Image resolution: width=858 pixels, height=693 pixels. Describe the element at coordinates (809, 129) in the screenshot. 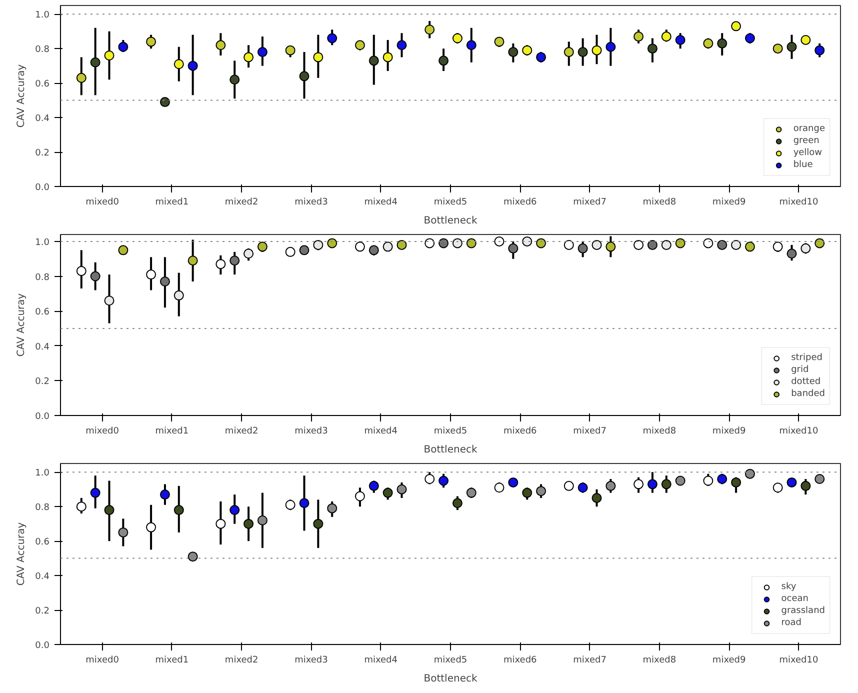

I see `legend-label: orange` at that location.